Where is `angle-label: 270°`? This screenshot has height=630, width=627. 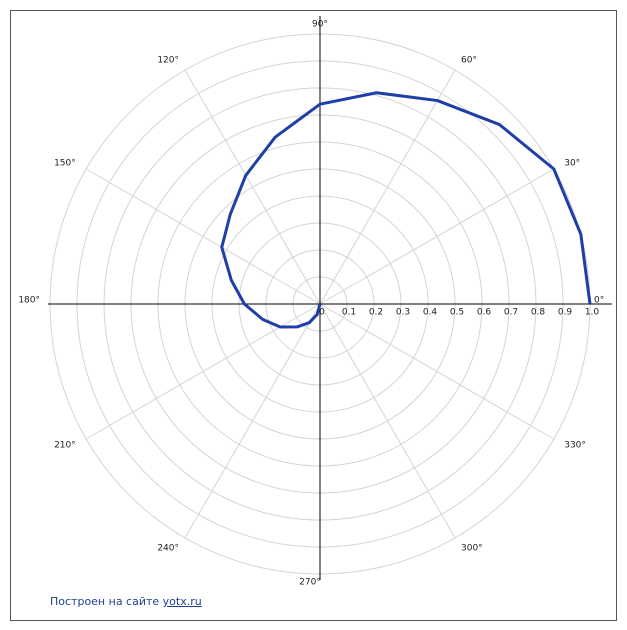 angle-label: 270° is located at coordinates (310, 583).